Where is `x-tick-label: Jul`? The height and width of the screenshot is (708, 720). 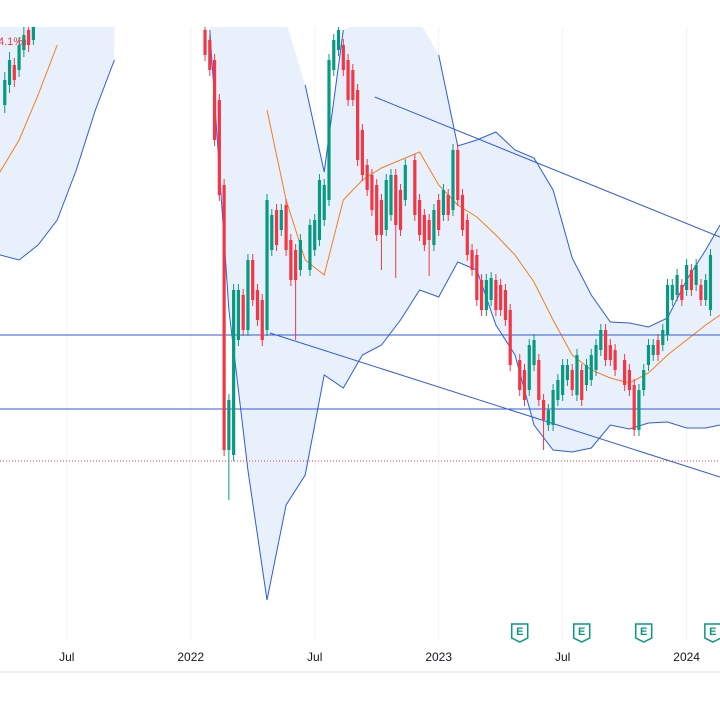 x-tick-label: Jul is located at coordinates (562, 657).